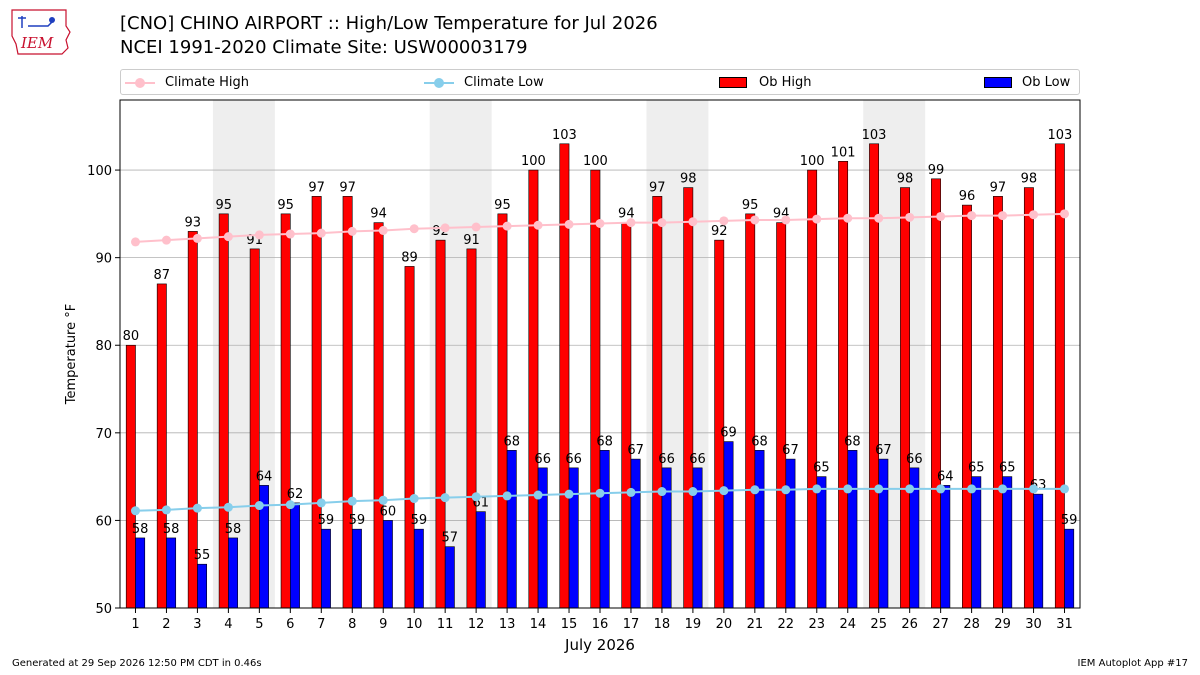 This screenshot has height=675, width=1200. I want to click on ob-high-label: 96, so click(967, 196).